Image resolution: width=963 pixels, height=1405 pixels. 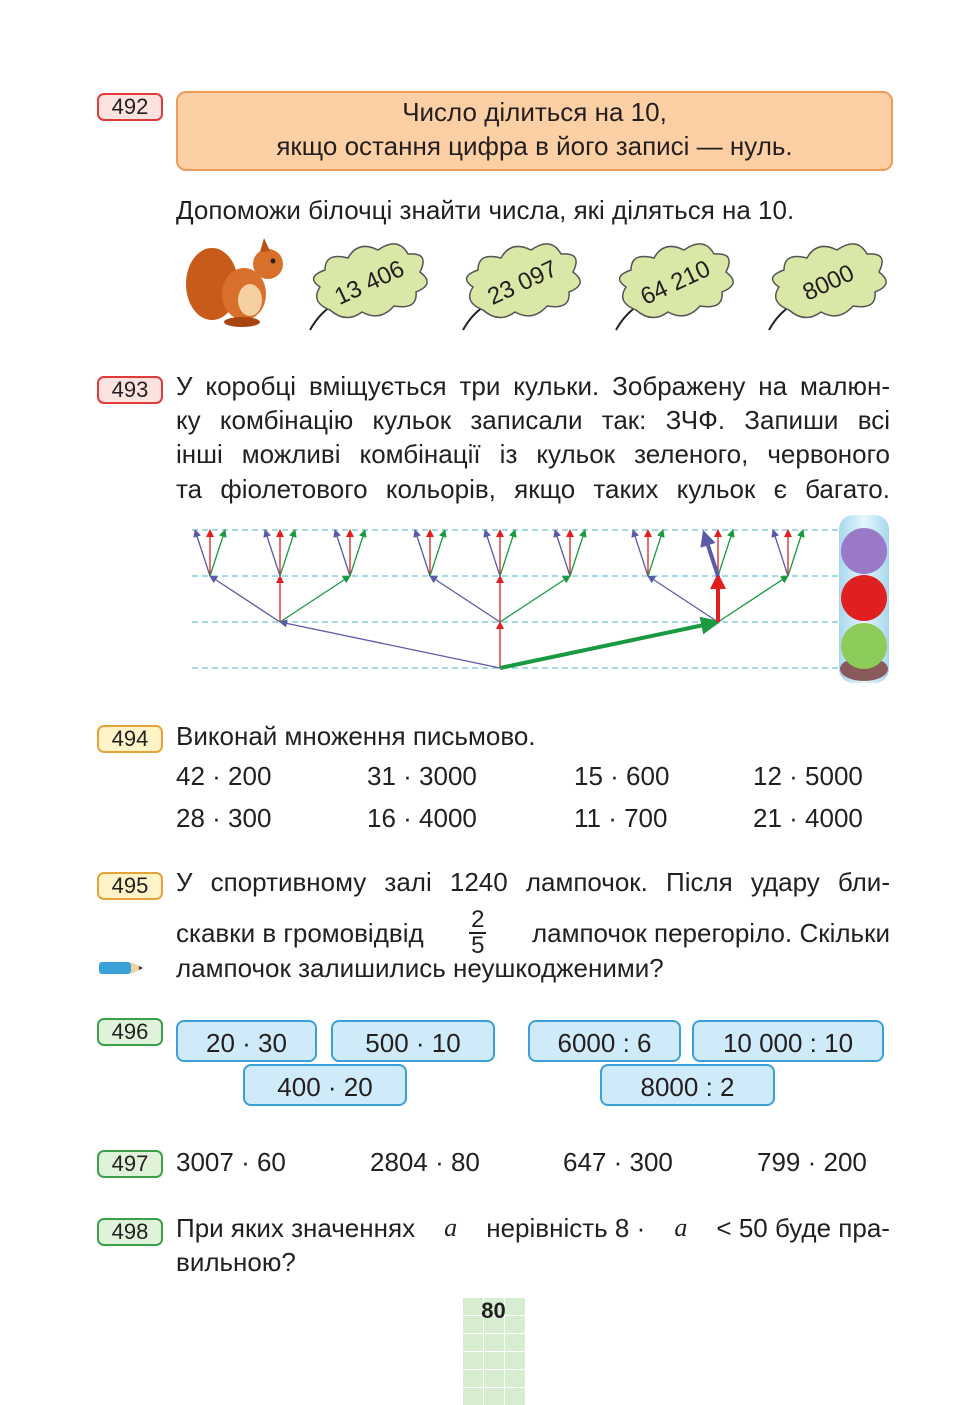 What do you see at coordinates (246, 1041) in the screenshot?
I see `expression-box: 20 · 30` at bounding box center [246, 1041].